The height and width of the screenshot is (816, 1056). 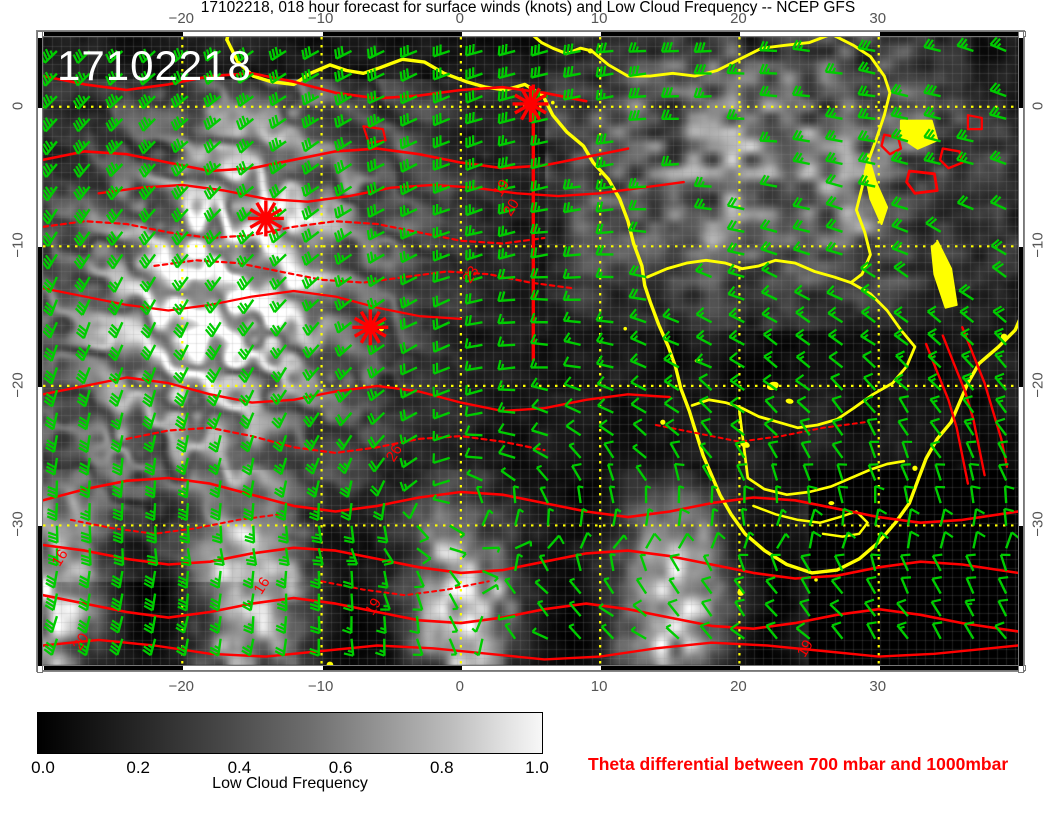 I want to click on x-tick-top: −10, so click(x=320, y=18).